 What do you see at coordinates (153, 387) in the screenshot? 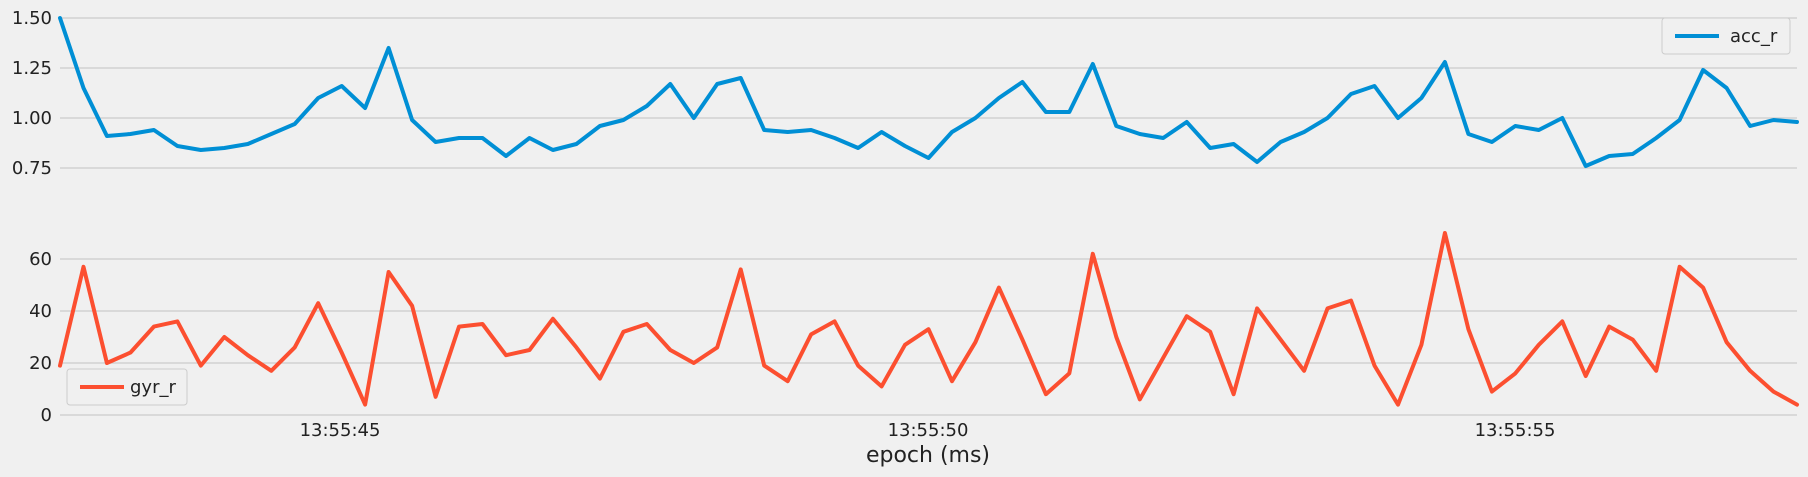
I see `gyr-legend-label: gyr_r` at bounding box center [153, 387].